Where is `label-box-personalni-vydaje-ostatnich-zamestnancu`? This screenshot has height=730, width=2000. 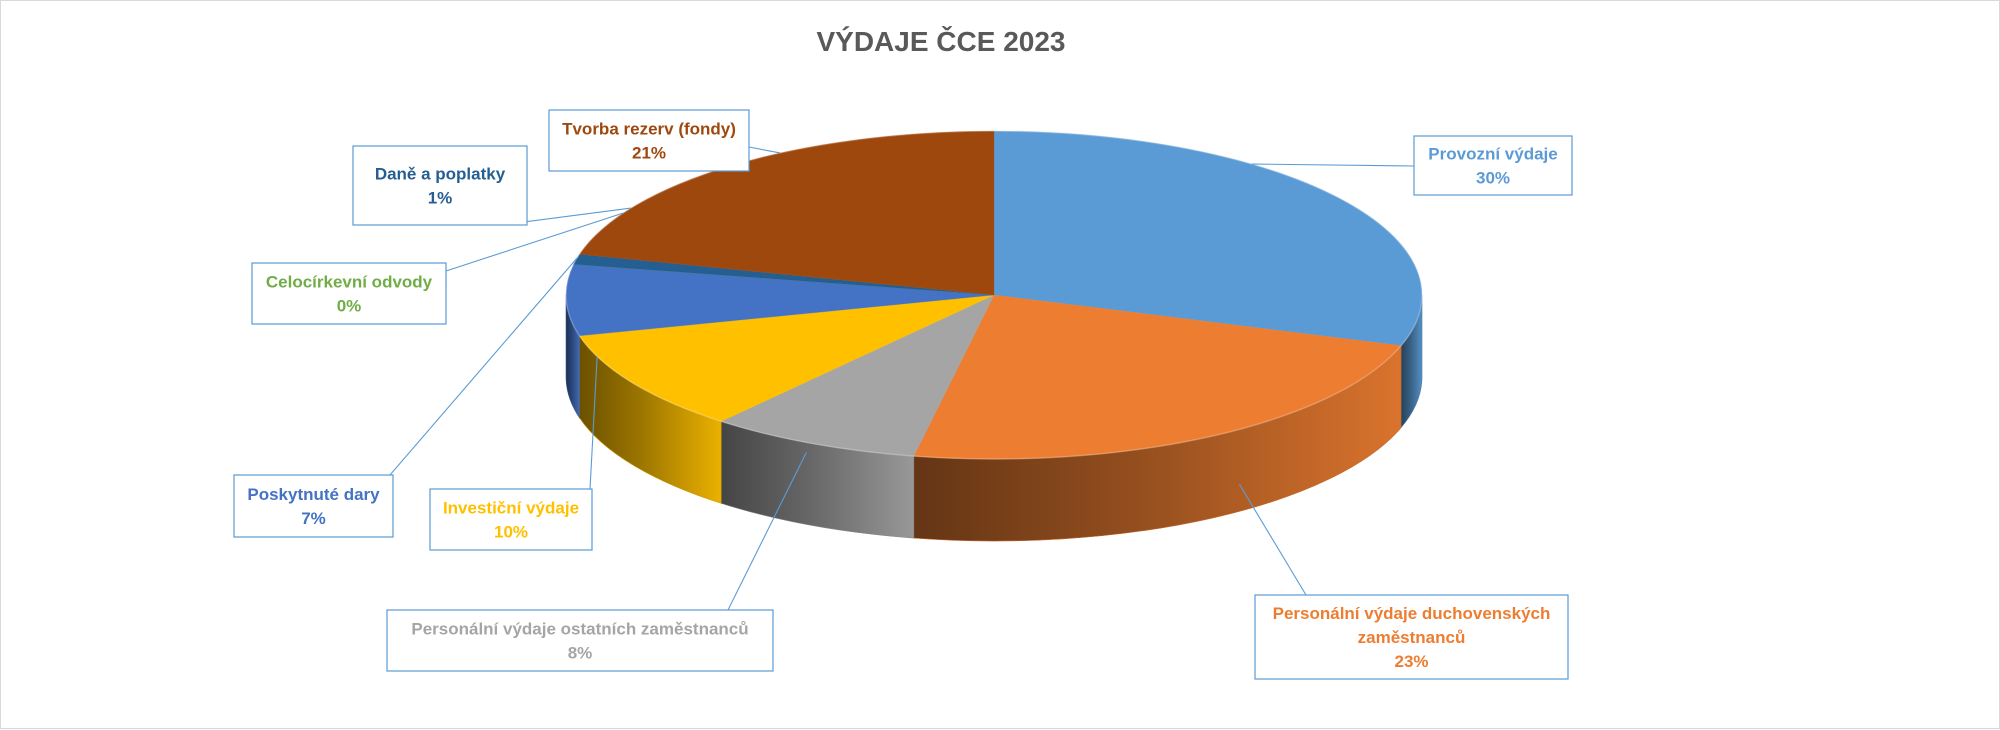
label-box-personalni-vydaje-ostatnich-zamestnancu is located at coordinates (580, 640).